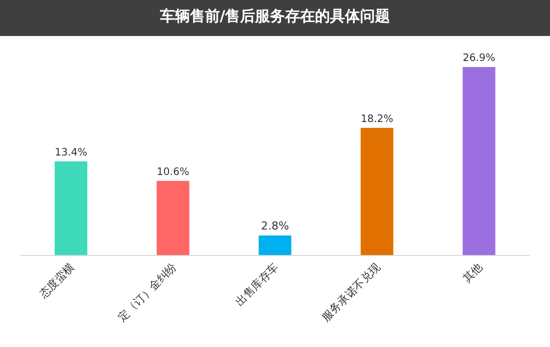  I want to click on x-tick-label: 态度蛮横, so click(57, 281).